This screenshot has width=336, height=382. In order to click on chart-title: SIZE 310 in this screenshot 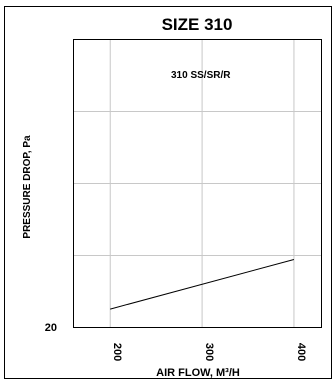, I will do `click(197, 24)`.